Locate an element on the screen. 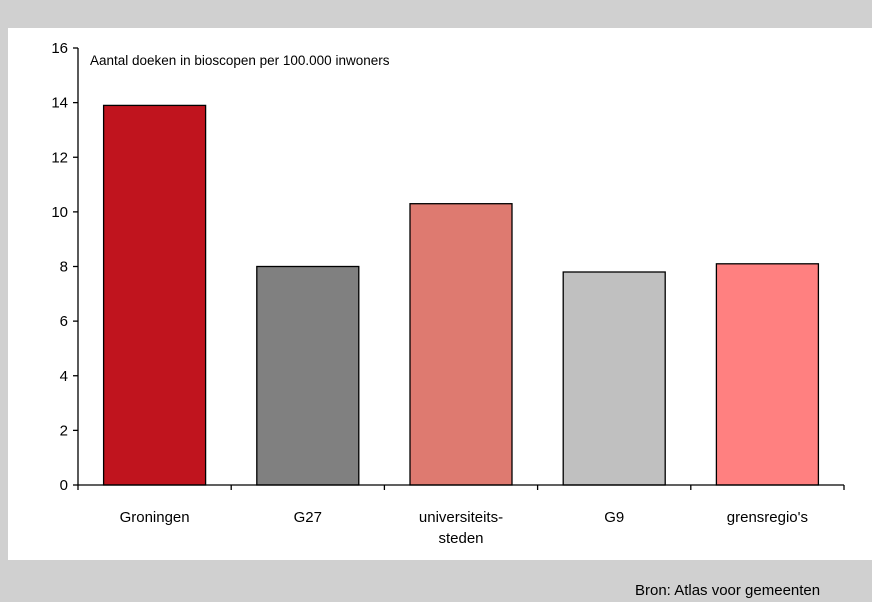 The width and height of the screenshot is (872, 602). y-tick-label: 14 is located at coordinates (59, 103).